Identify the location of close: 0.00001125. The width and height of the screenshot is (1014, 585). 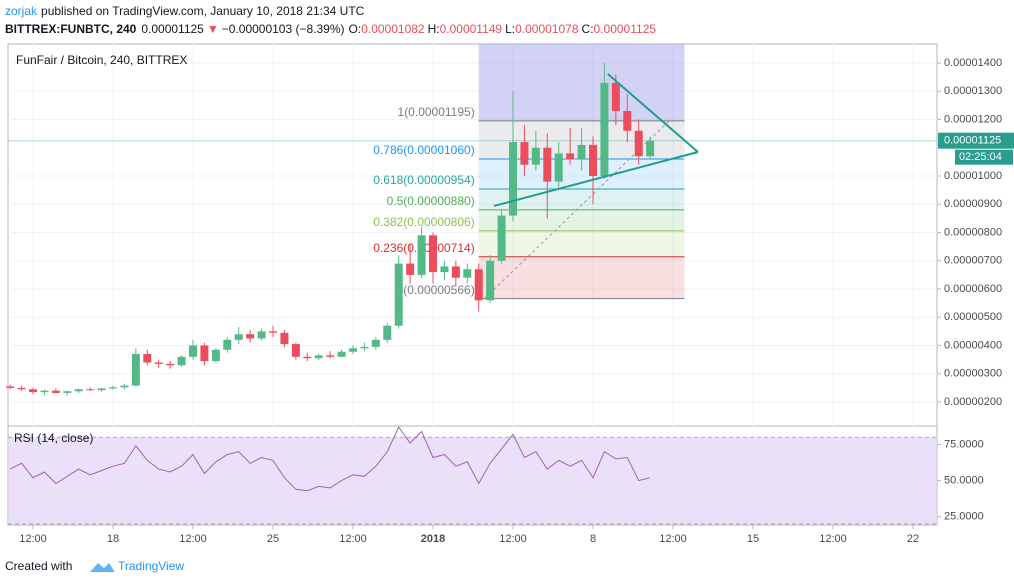
(625, 29).